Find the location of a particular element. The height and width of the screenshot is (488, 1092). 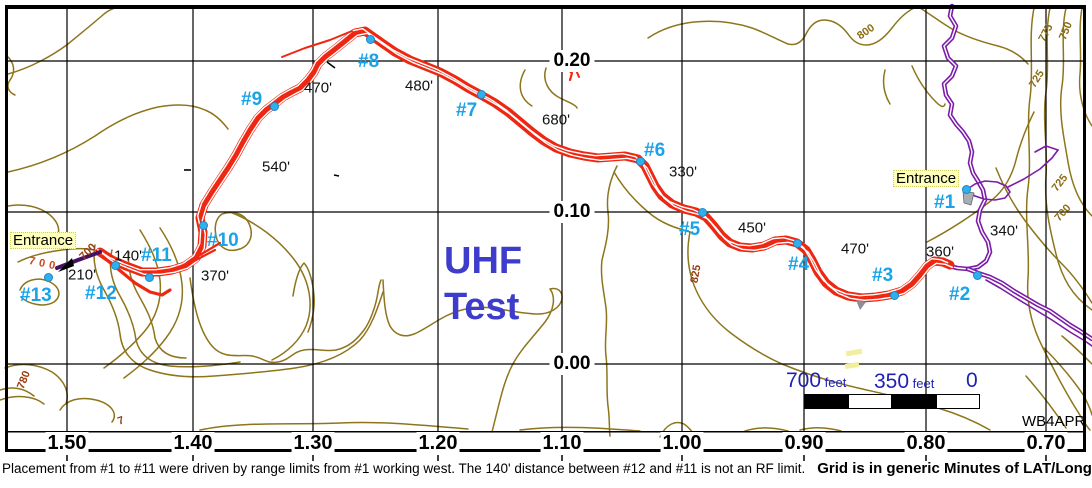

distance-label: 360' is located at coordinates (940, 252).